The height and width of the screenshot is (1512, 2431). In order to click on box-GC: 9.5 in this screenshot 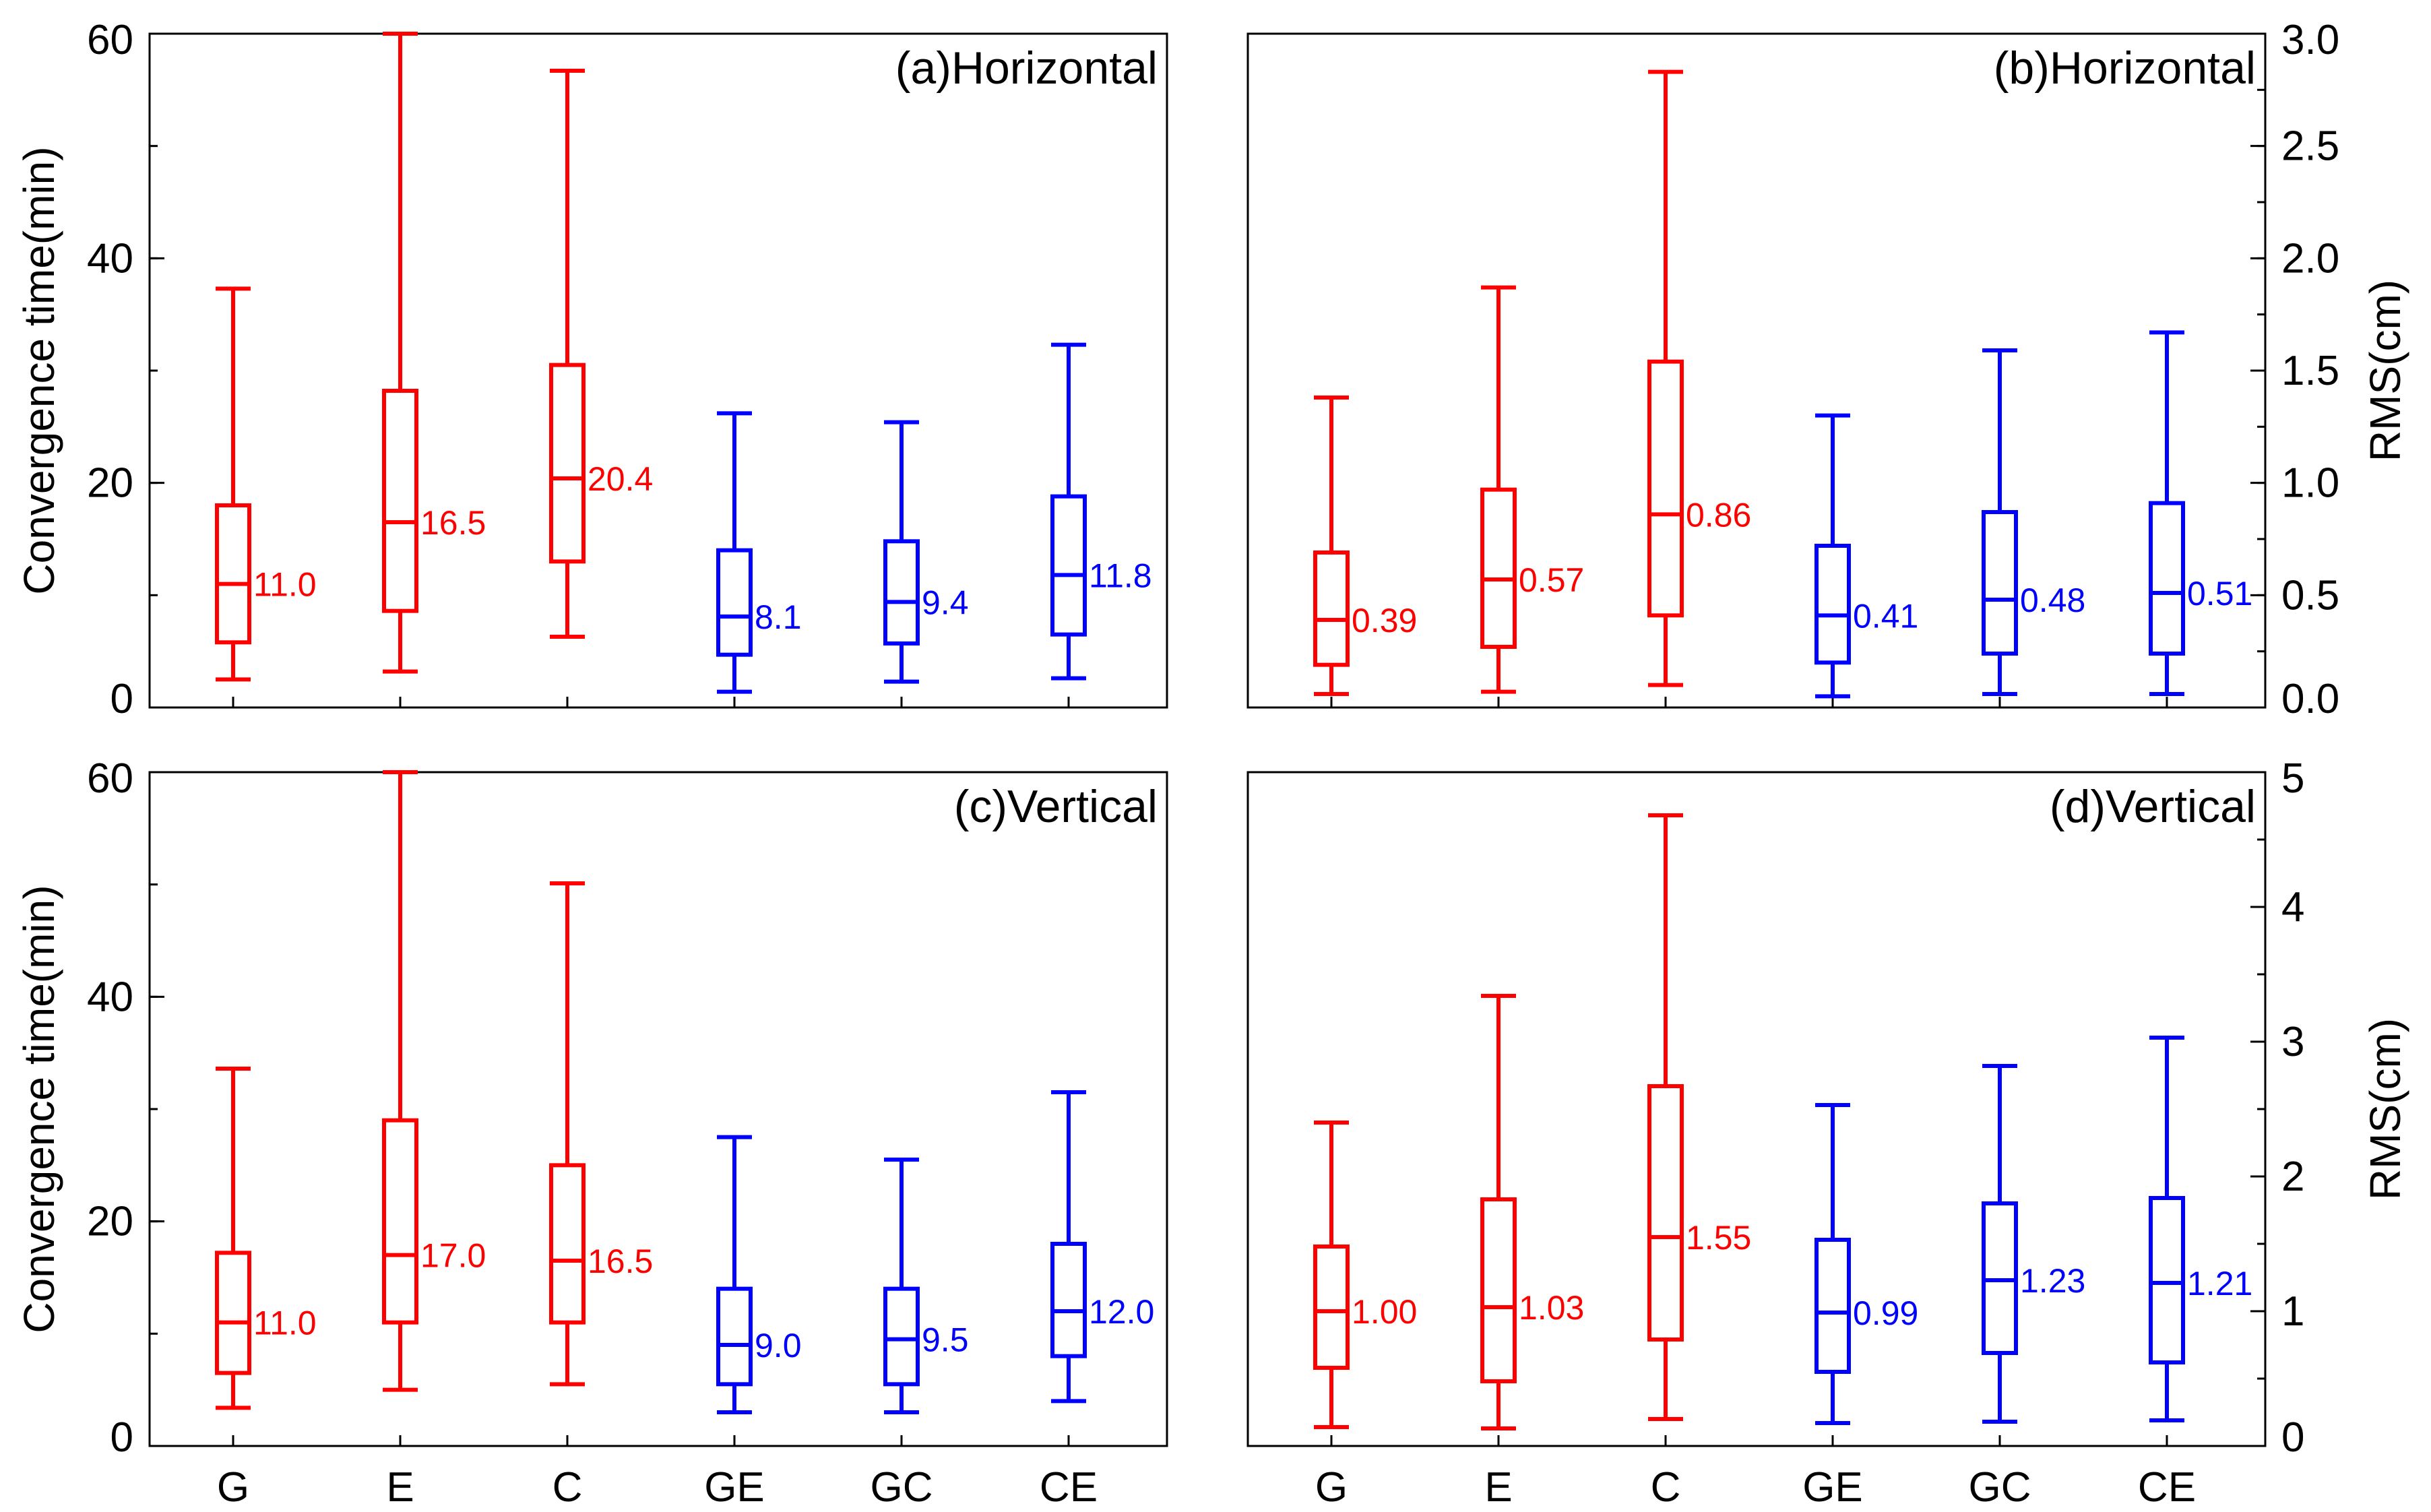, I will do `click(926, 1286)`.